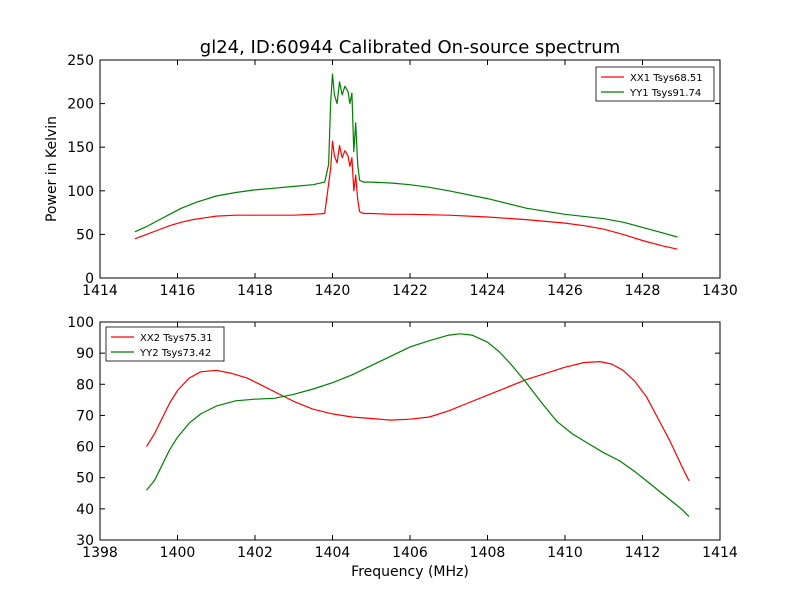  What do you see at coordinates (643, 291) in the screenshot?
I see `x-tick-label: 1428` at bounding box center [643, 291].